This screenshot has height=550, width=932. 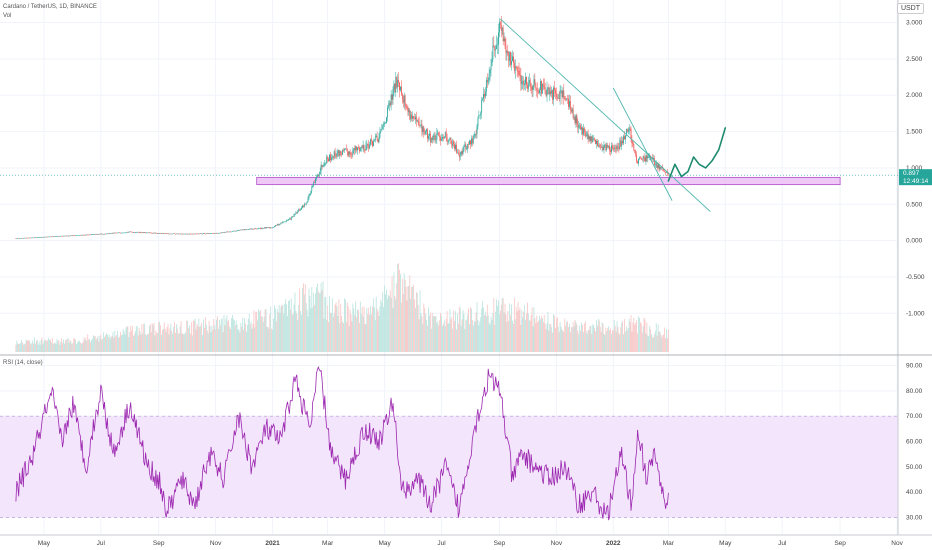 I want to click on projection-path, so click(x=697, y=154).